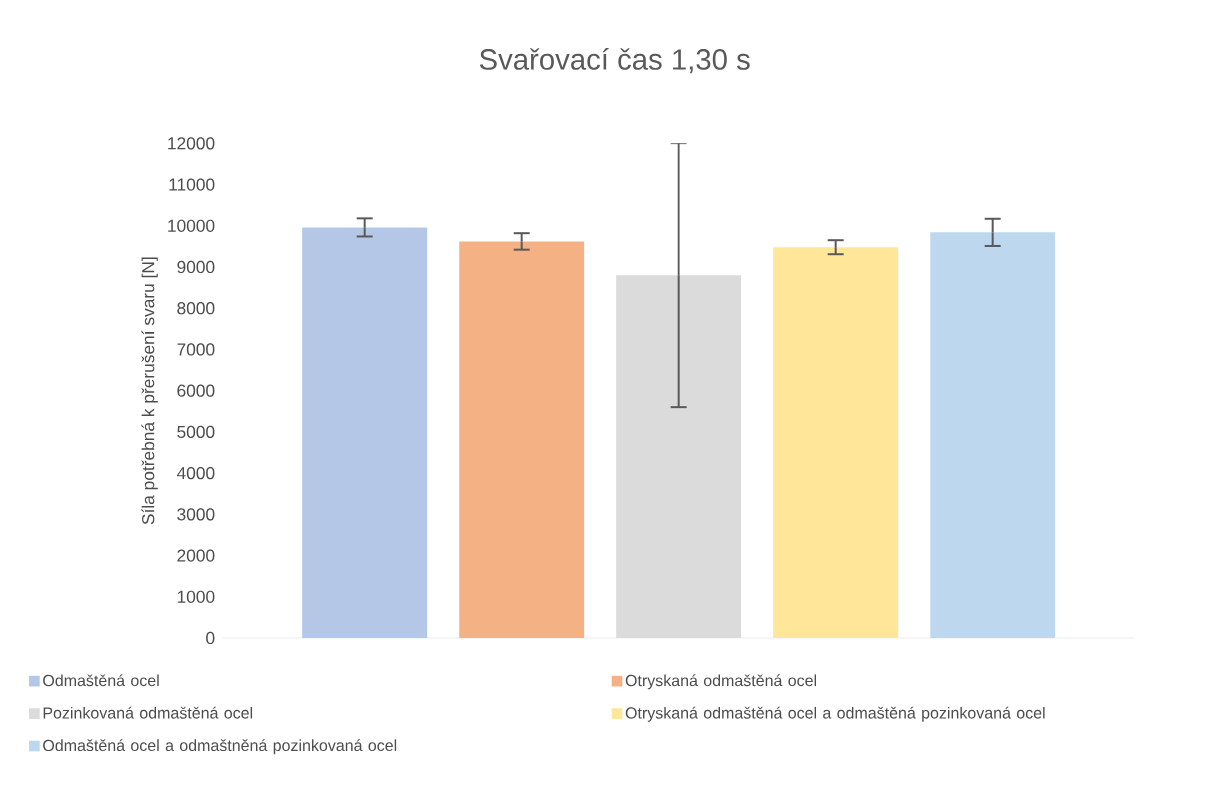  I want to click on legend-label: Odmaštěná ocel a odmaštněná pozinkovaná ocel, so click(220, 747).